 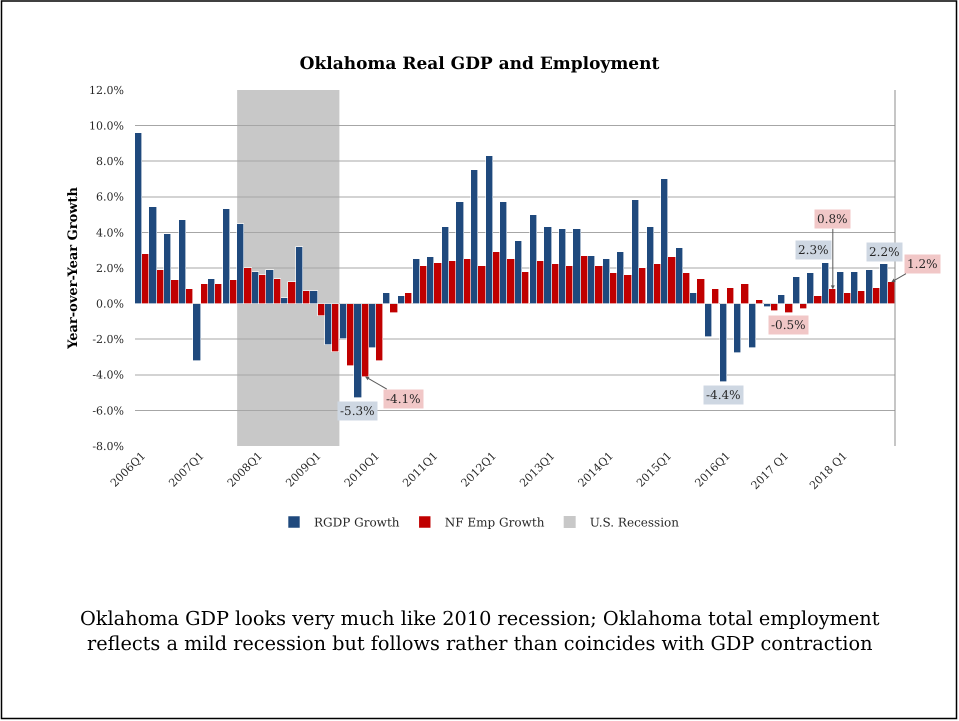 I want to click on y-tick-label: -6.0%, so click(x=108, y=411).